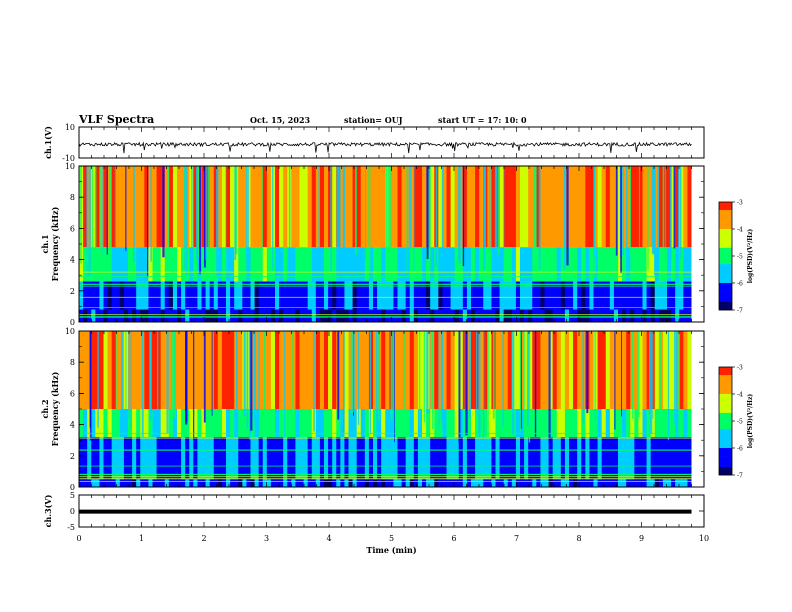  Describe the element at coordinates (70, 127) in the screenshot. I see `ch1-waveform-y-tick-label: 10` at that location.